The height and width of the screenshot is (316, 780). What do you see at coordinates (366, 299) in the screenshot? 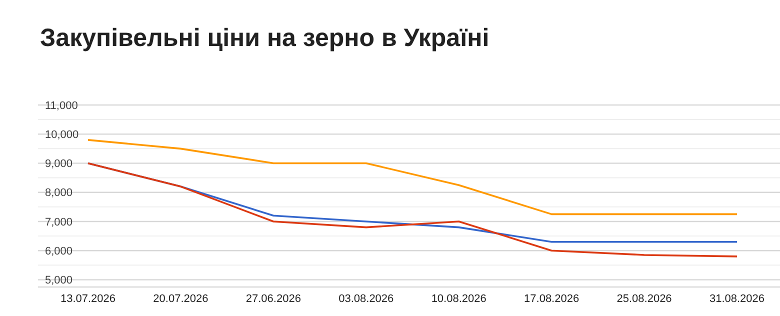
I see `x-tick-label: 03.08.2026` at bounding box center [366, 299].